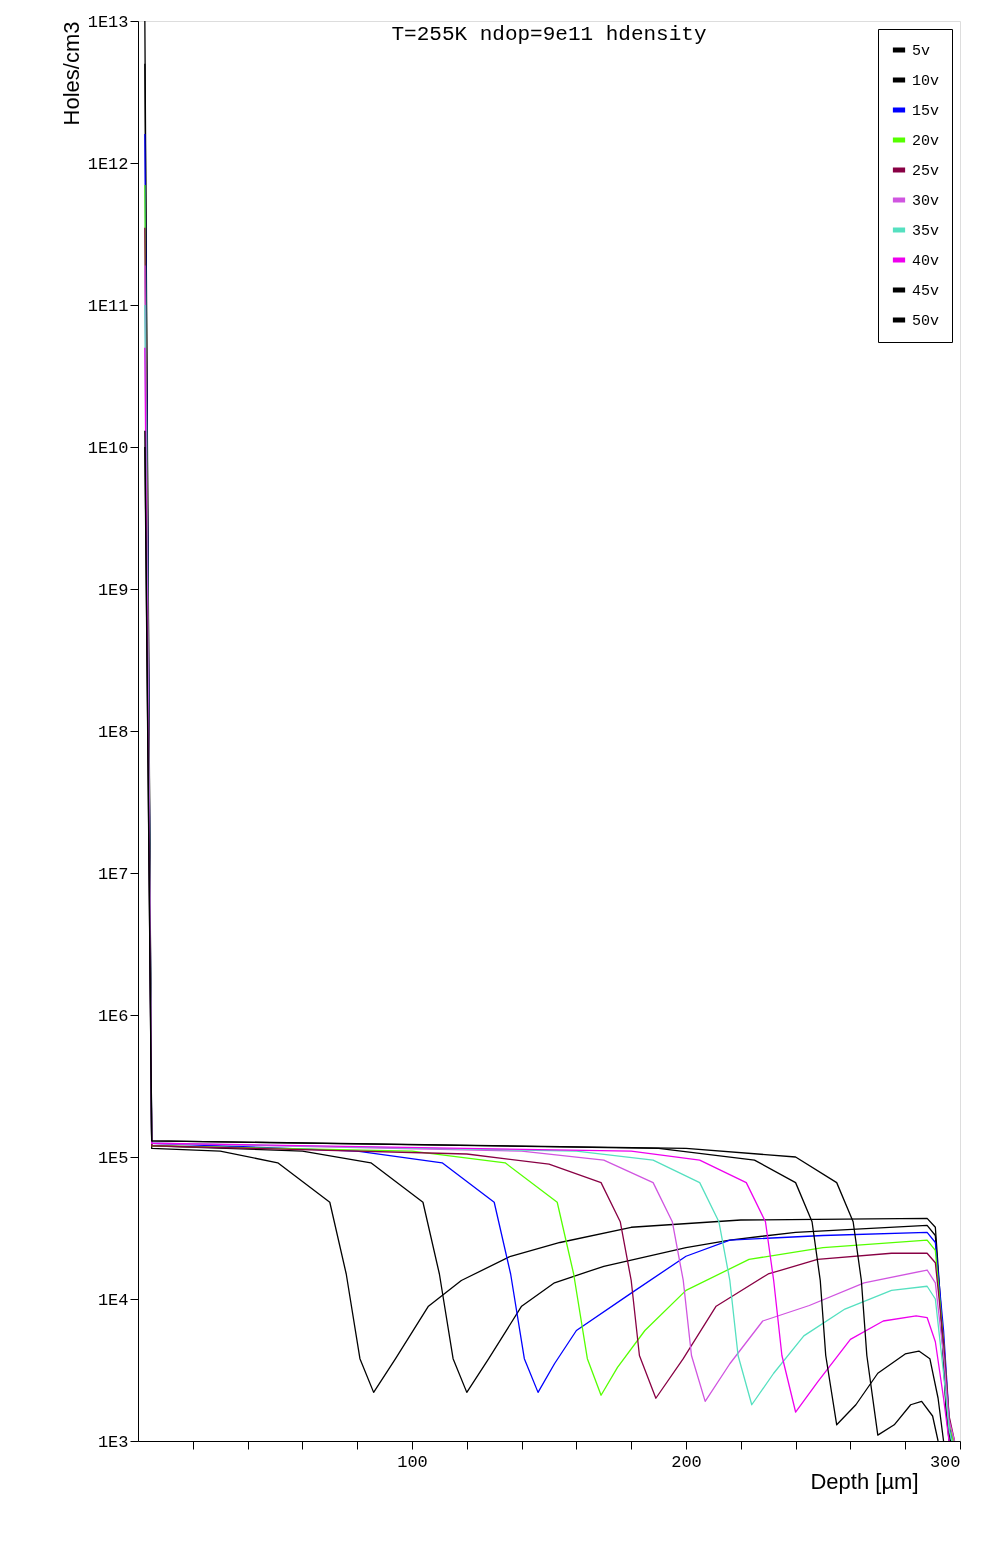  I want to click on y-axis-title: Holes/cm3, so click(71, 73).